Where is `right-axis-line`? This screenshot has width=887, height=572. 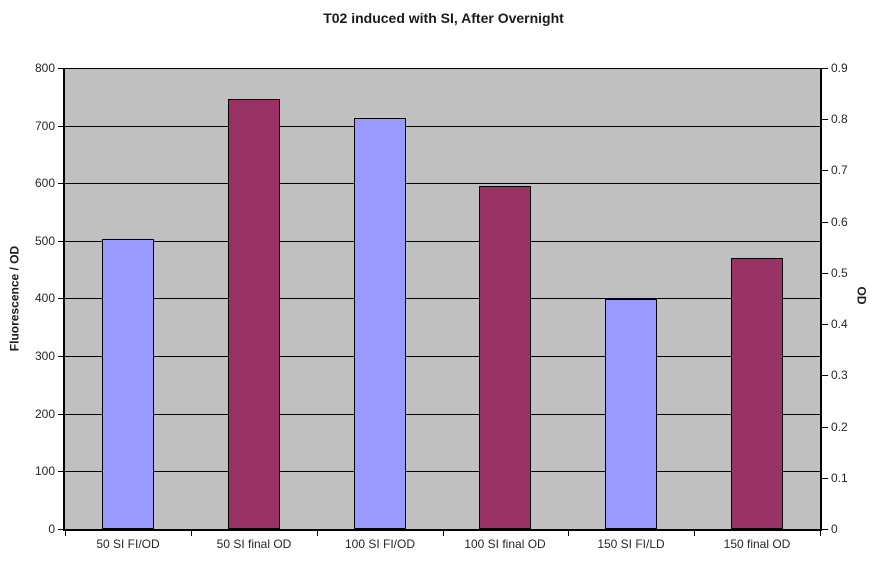
right-axis-line is located at coordinates (821, 299).